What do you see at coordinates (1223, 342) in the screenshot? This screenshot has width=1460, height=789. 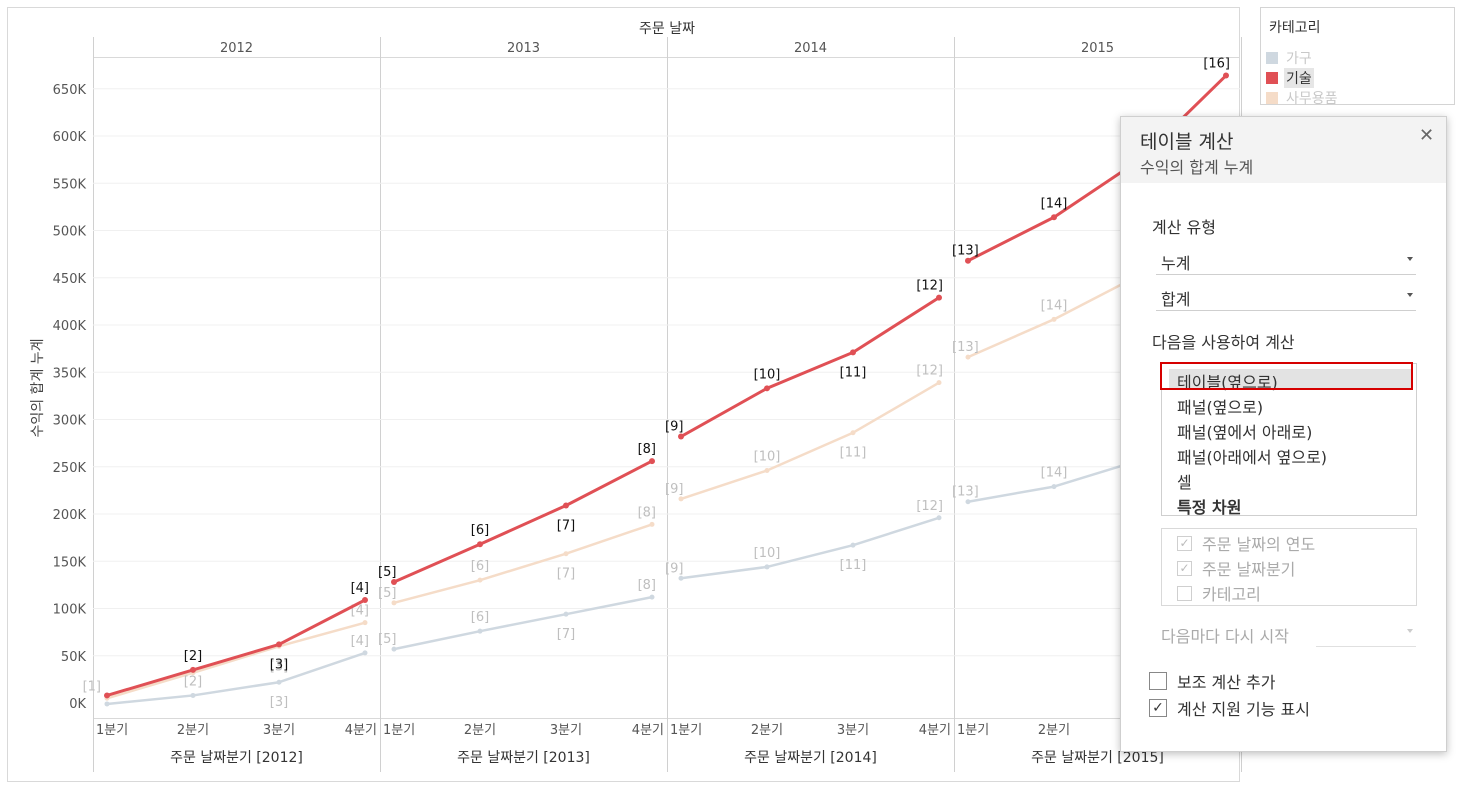 I see `compute-using-label: 다음을 사용하여 계산` at bounding box center [1223, 342].